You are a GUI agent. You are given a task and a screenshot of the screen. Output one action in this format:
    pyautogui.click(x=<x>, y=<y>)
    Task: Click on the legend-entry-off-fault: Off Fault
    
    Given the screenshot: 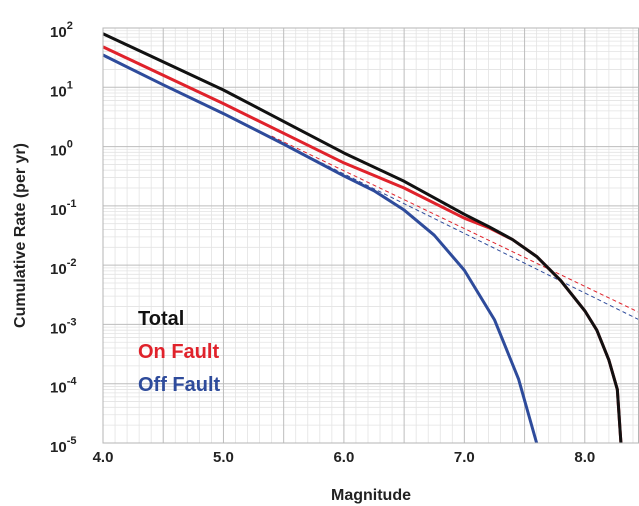 What is the action you would take?
    pyautogui.click(x=179, y=385)
    